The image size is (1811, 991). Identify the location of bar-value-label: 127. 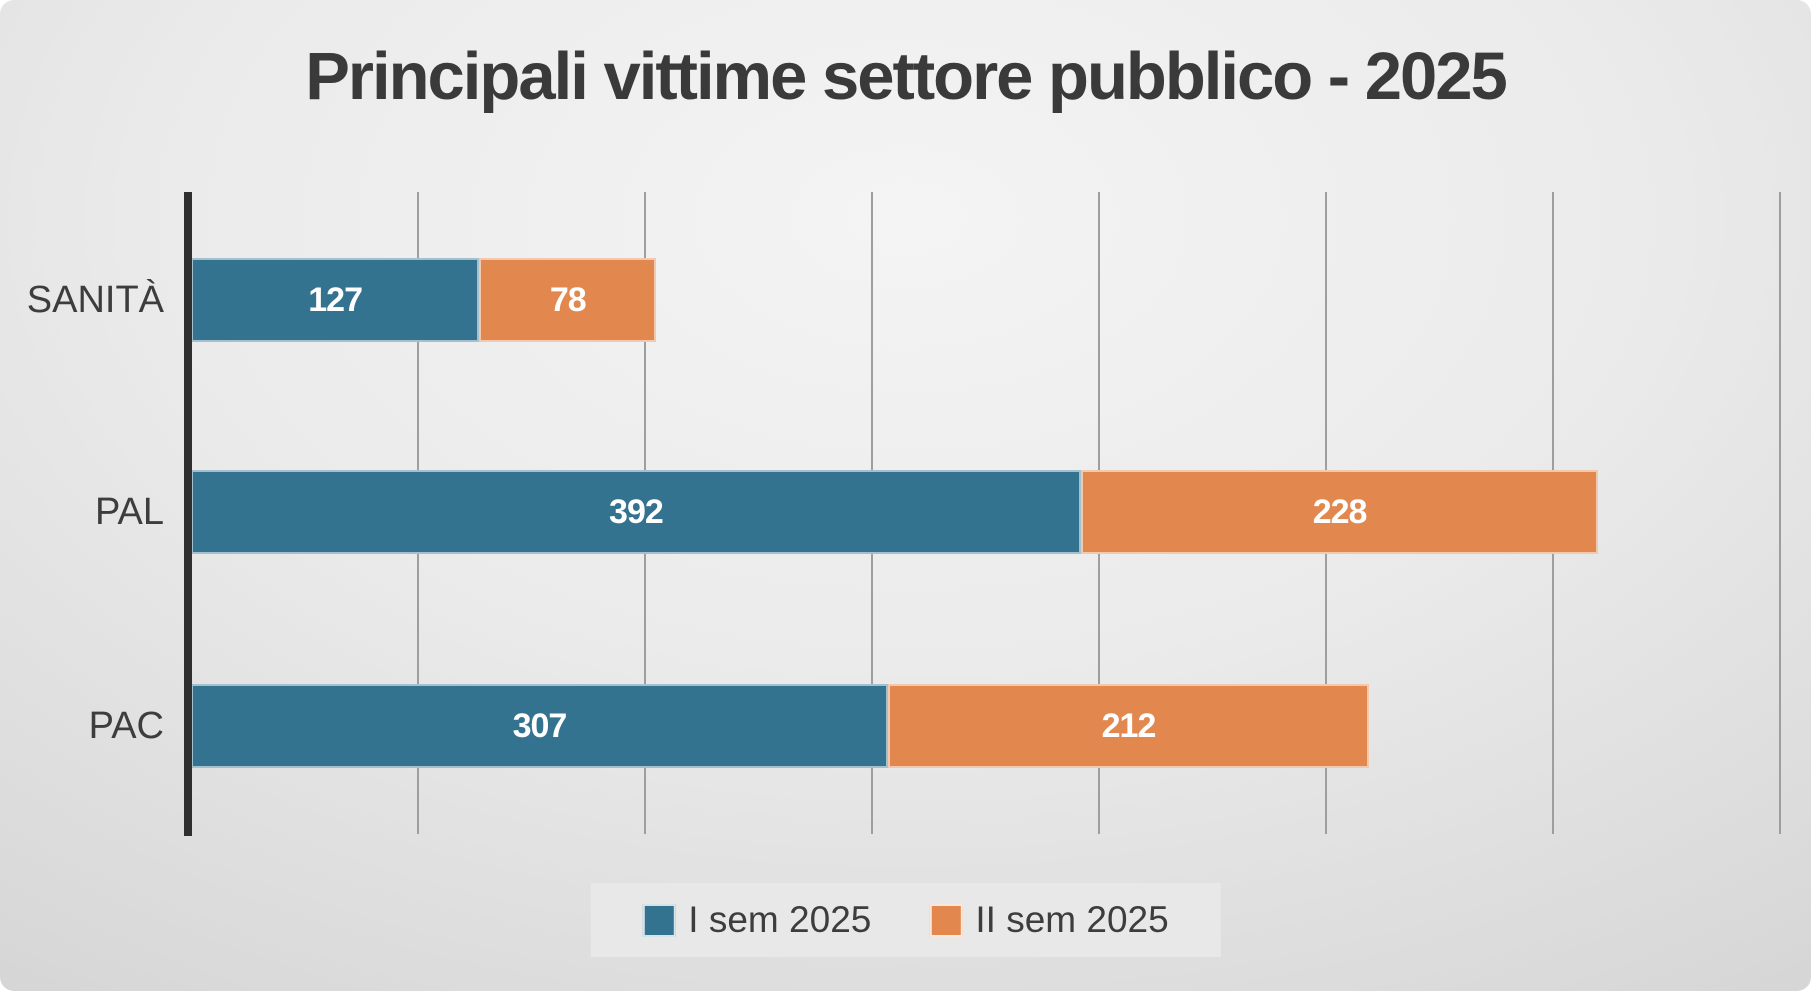
(335, 299).